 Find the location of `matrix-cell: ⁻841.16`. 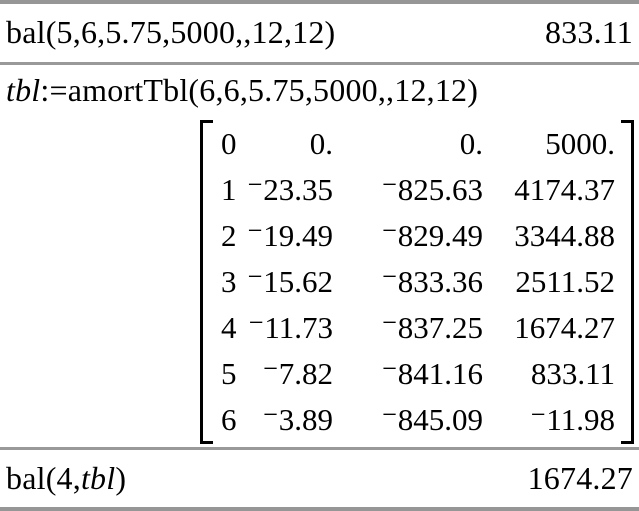

matrix-cell: ⁻841.16 is located at coordinates (432, 373).